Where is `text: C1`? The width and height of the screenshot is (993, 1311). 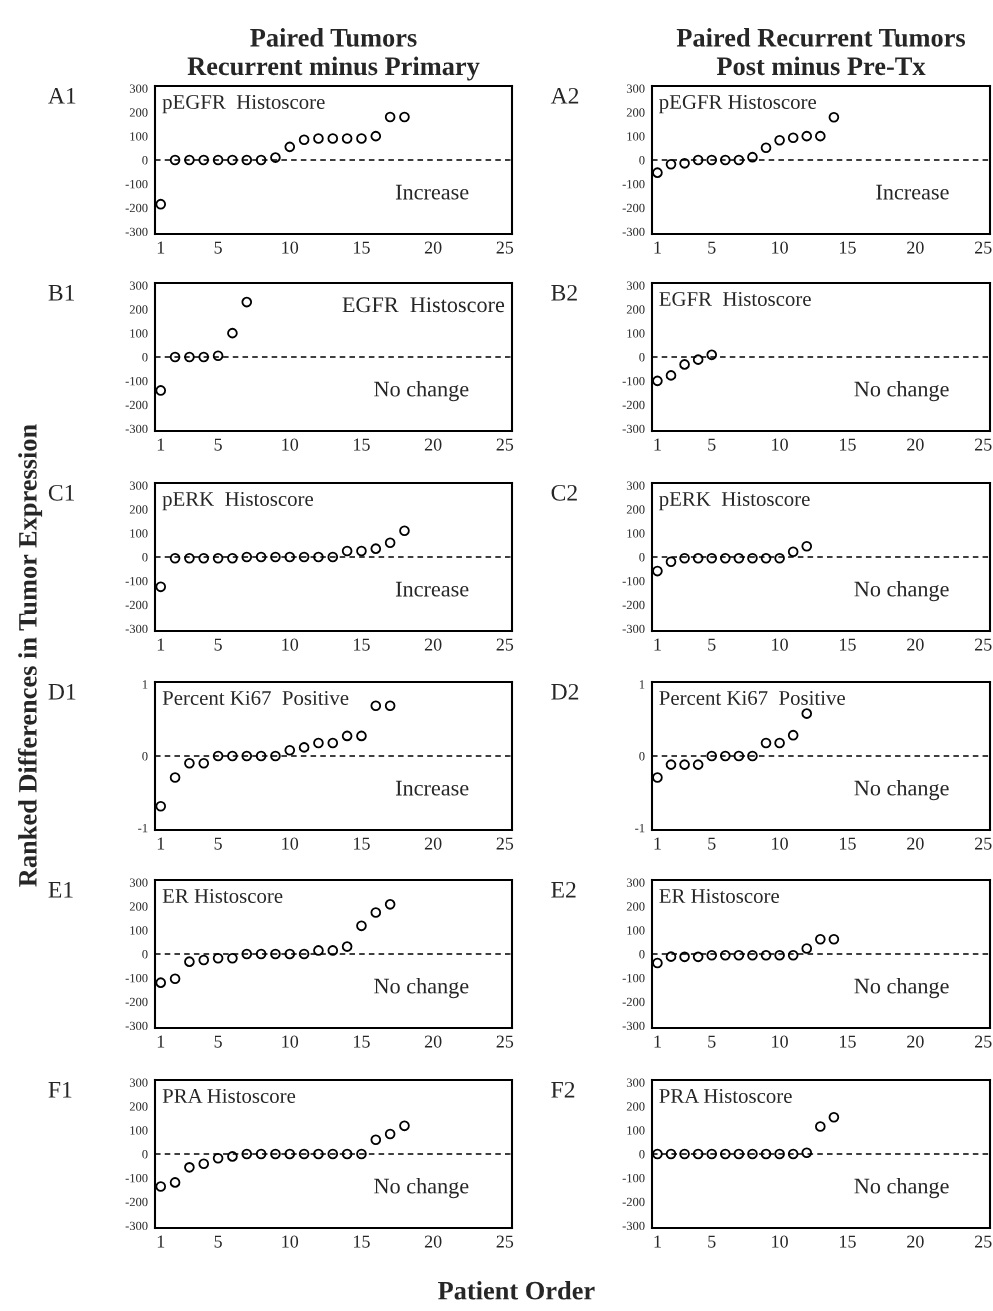 text: C1 is located at coordinates (61, 492).